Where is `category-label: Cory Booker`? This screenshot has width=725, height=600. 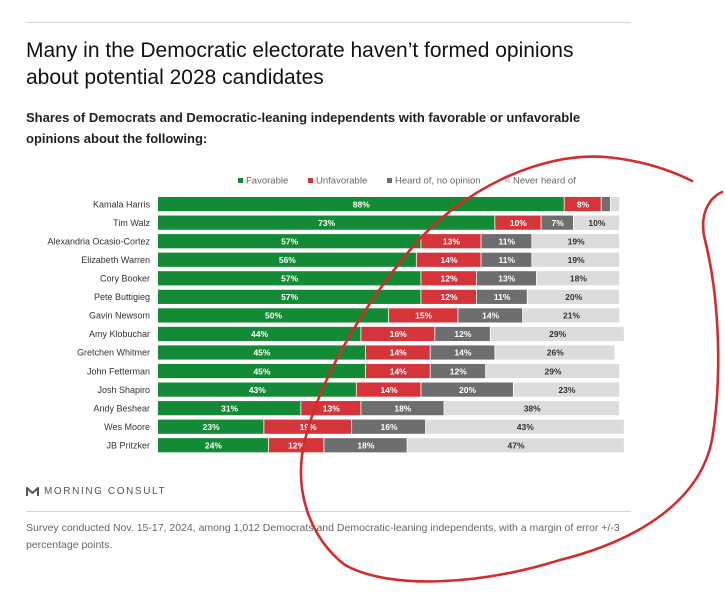 category-label: Cory Booker is located at coordinates (125, 279).